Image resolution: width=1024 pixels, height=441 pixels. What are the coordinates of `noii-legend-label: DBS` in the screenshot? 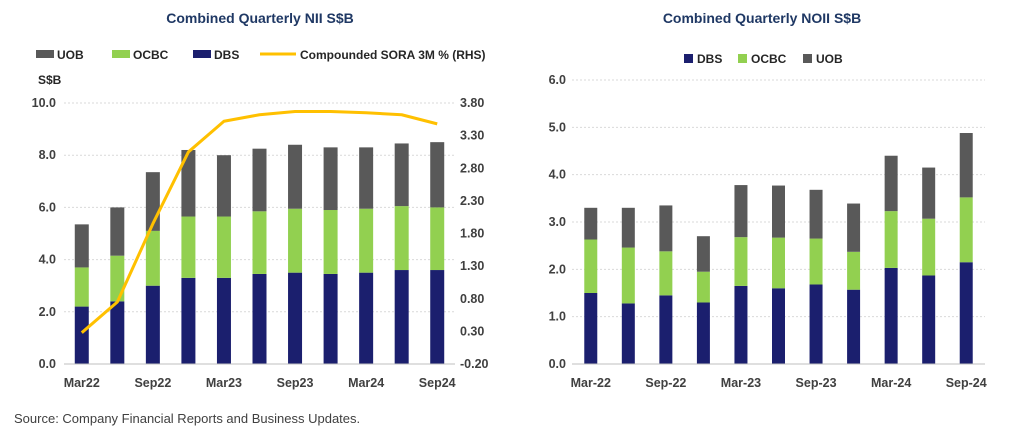 It's located at (709, 59).